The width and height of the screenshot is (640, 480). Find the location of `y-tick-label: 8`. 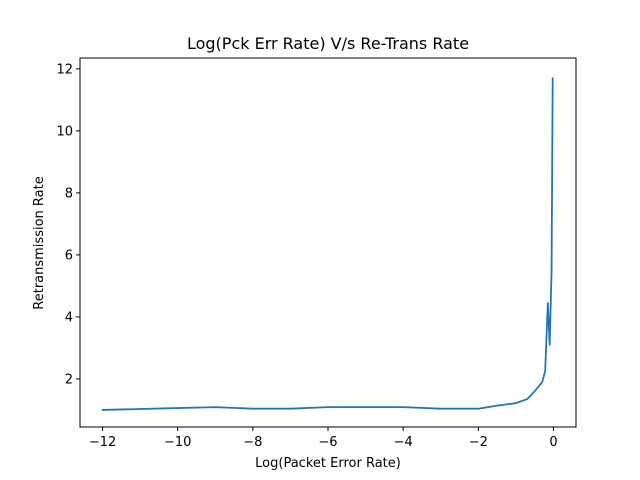

y-tick-label: 8 is located at coordinates (69, 193).